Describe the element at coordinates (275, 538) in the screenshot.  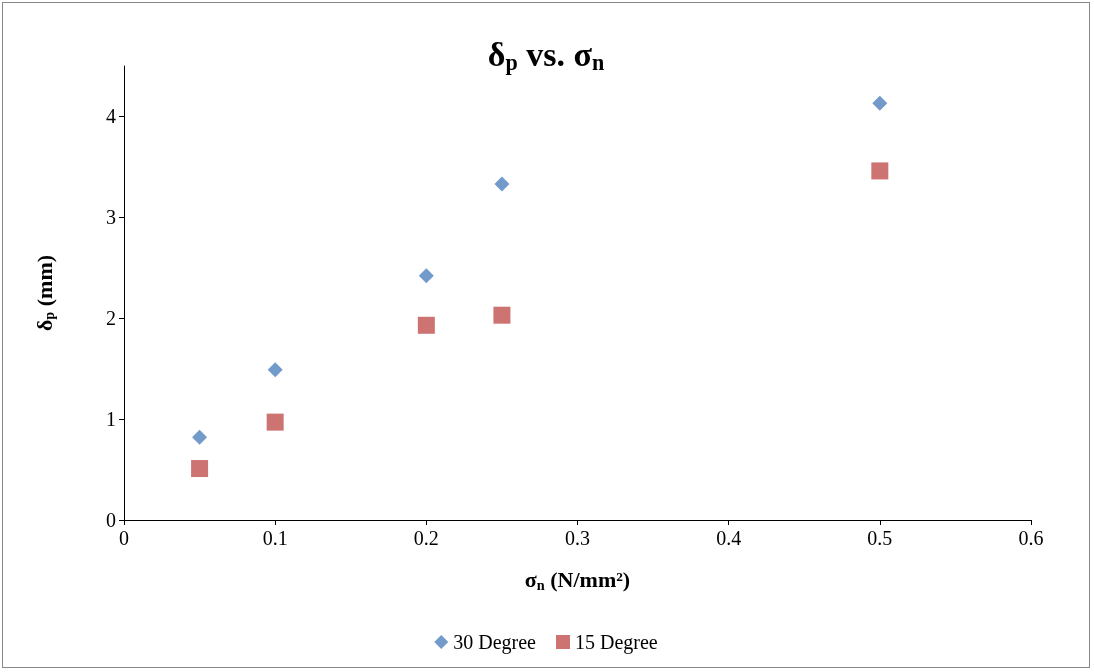
I see `x-tick-label: 0.1` at that location.